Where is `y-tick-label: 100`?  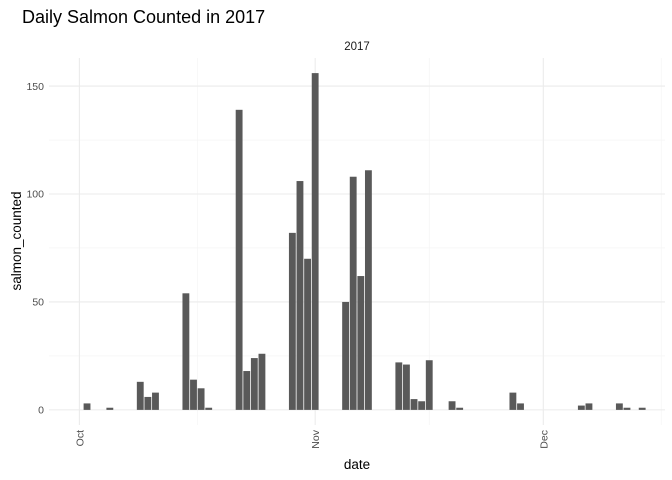 y-tick-label: 100 is located at coordinates (35, 195).